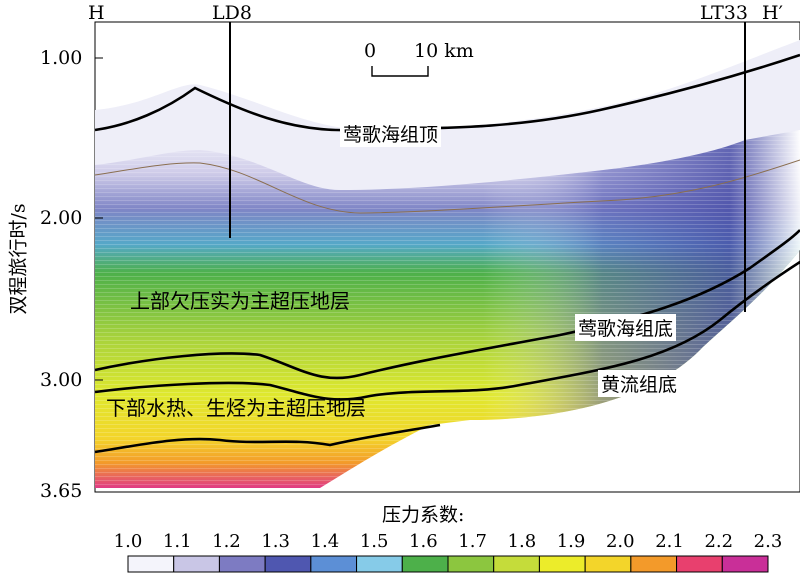 This screenshot has height=575, width=800. What do you see at coordinates (772, 13) in the screenshot?
I see `section-end-right: H′` at bounding box center [772, 13].